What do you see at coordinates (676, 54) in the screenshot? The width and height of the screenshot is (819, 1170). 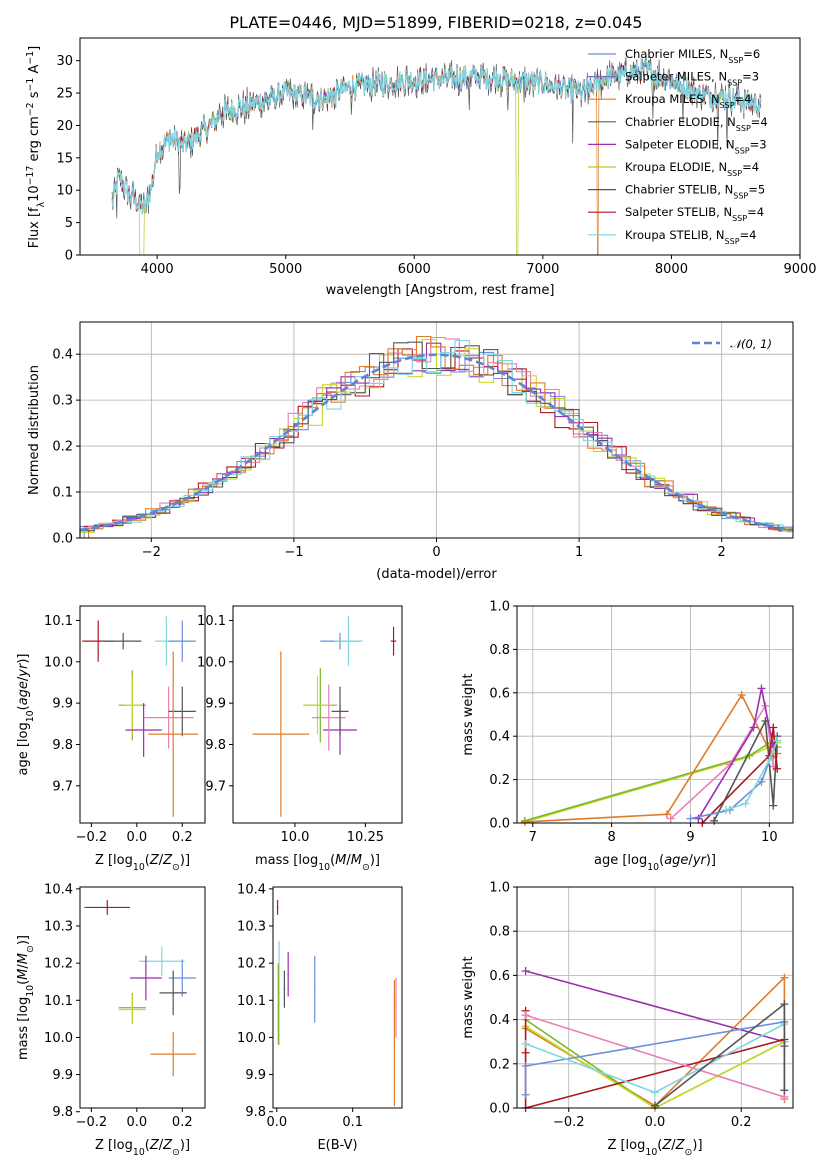 I see `legend-entry-text: Chabrier MILES, N` at bounding box center [676, 54].